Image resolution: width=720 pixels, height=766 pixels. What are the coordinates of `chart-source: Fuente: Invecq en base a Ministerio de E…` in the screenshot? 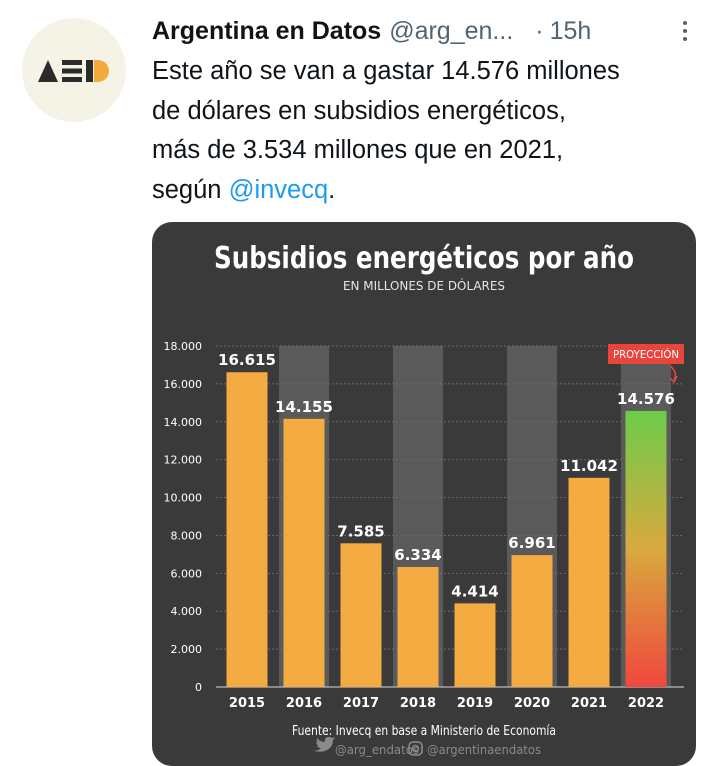 It's located at (424, 731).